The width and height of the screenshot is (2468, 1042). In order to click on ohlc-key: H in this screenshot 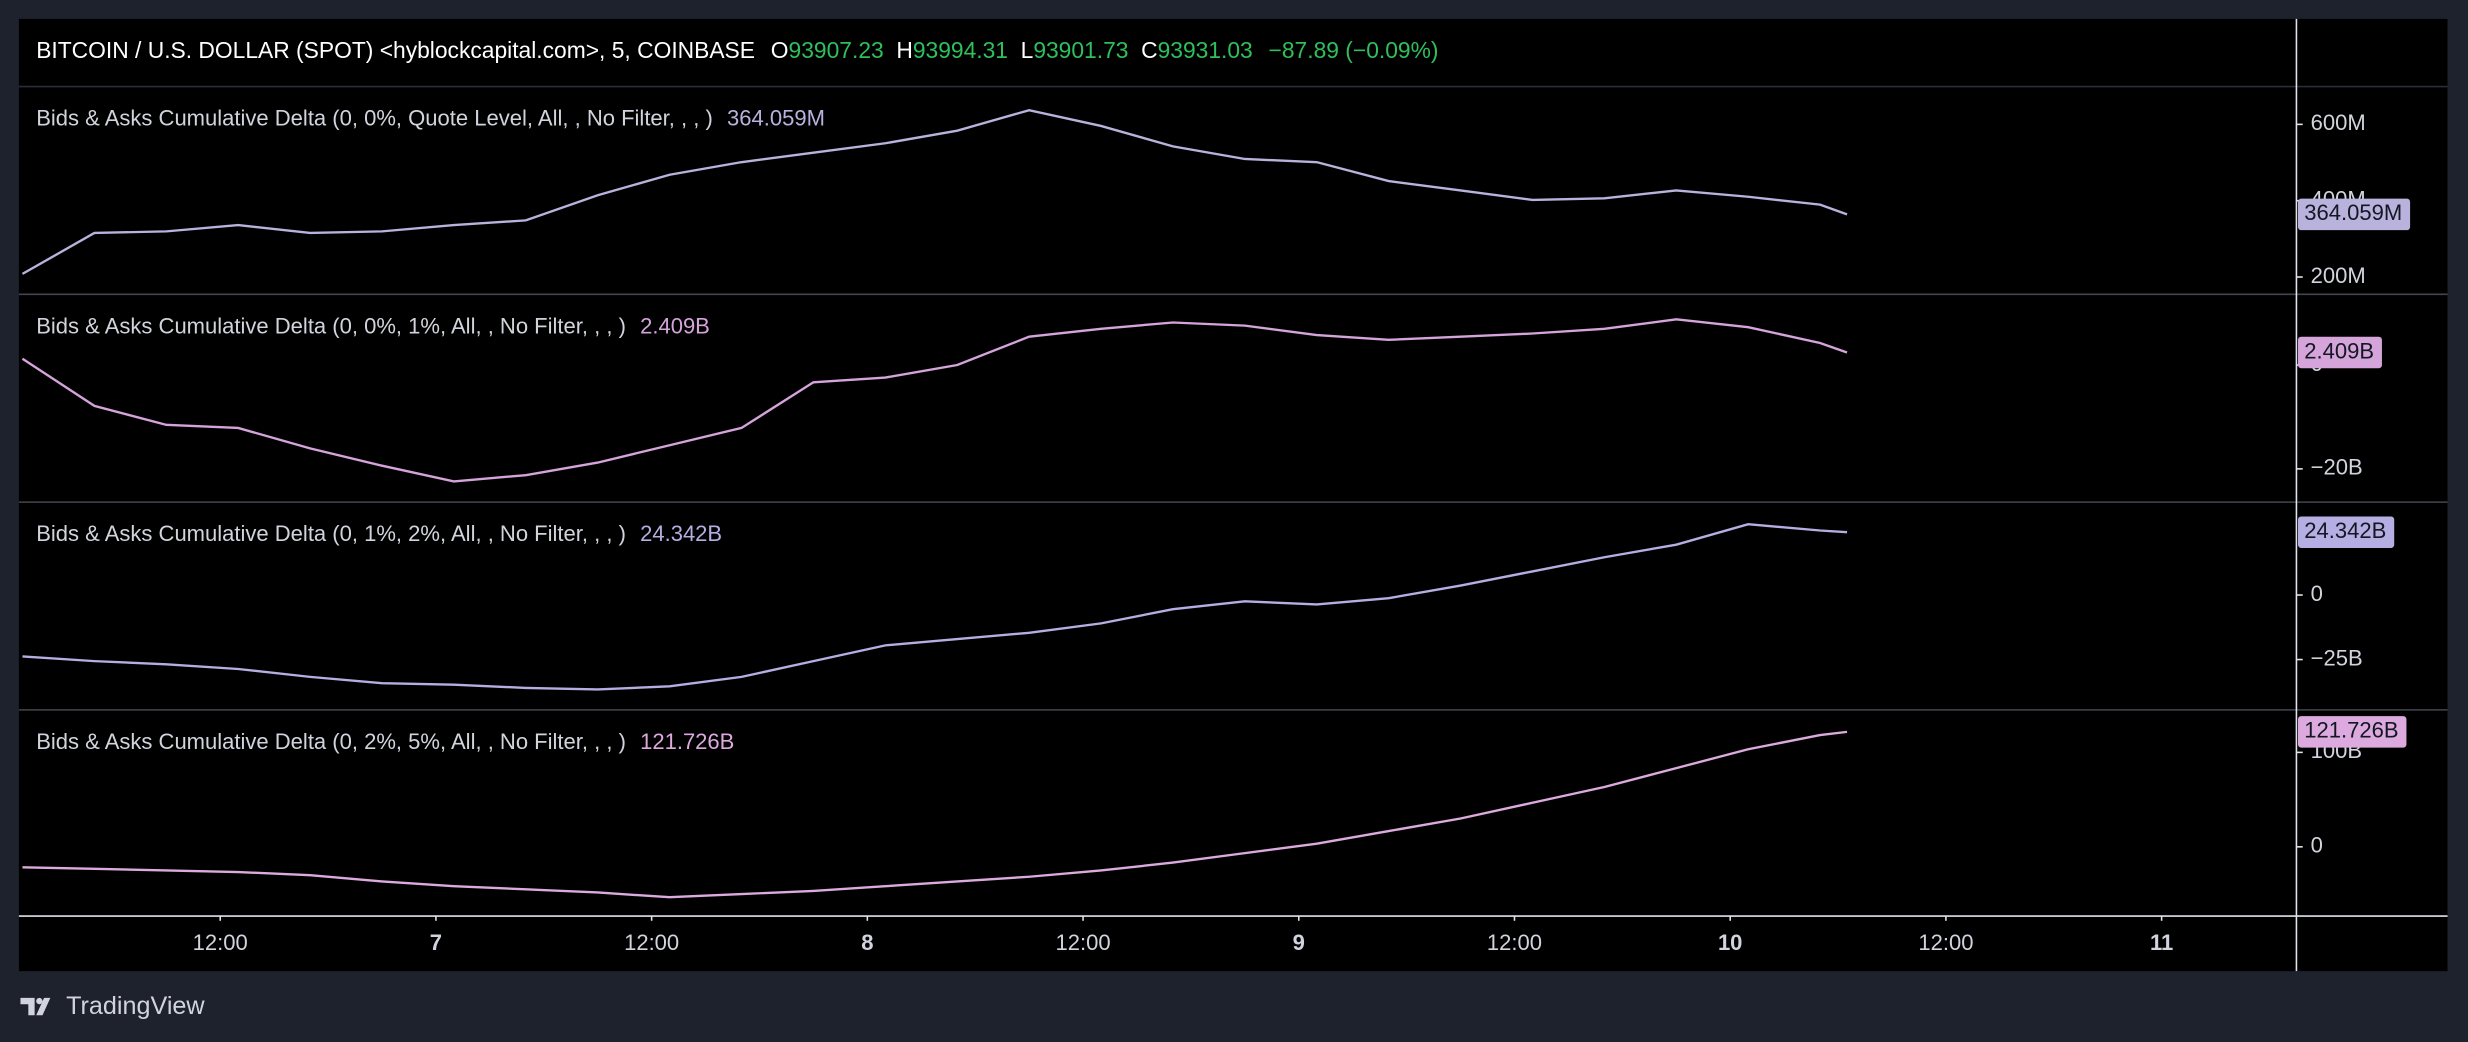, I will do `click(904, 50)`.